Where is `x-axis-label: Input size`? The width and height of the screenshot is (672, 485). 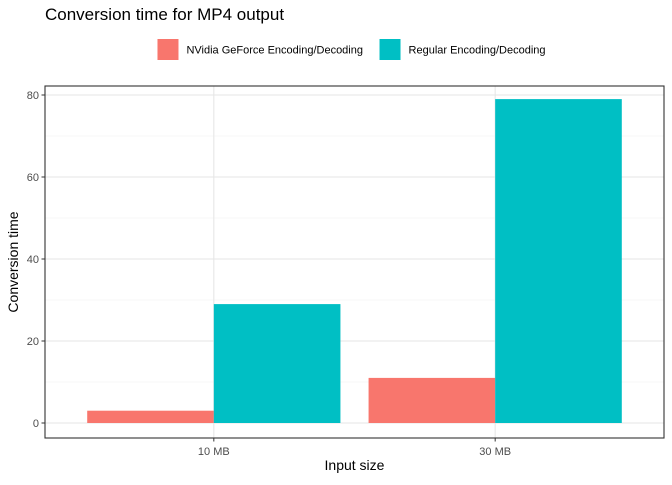 x-axis-label: Input size is located at coordinates (355, 465).